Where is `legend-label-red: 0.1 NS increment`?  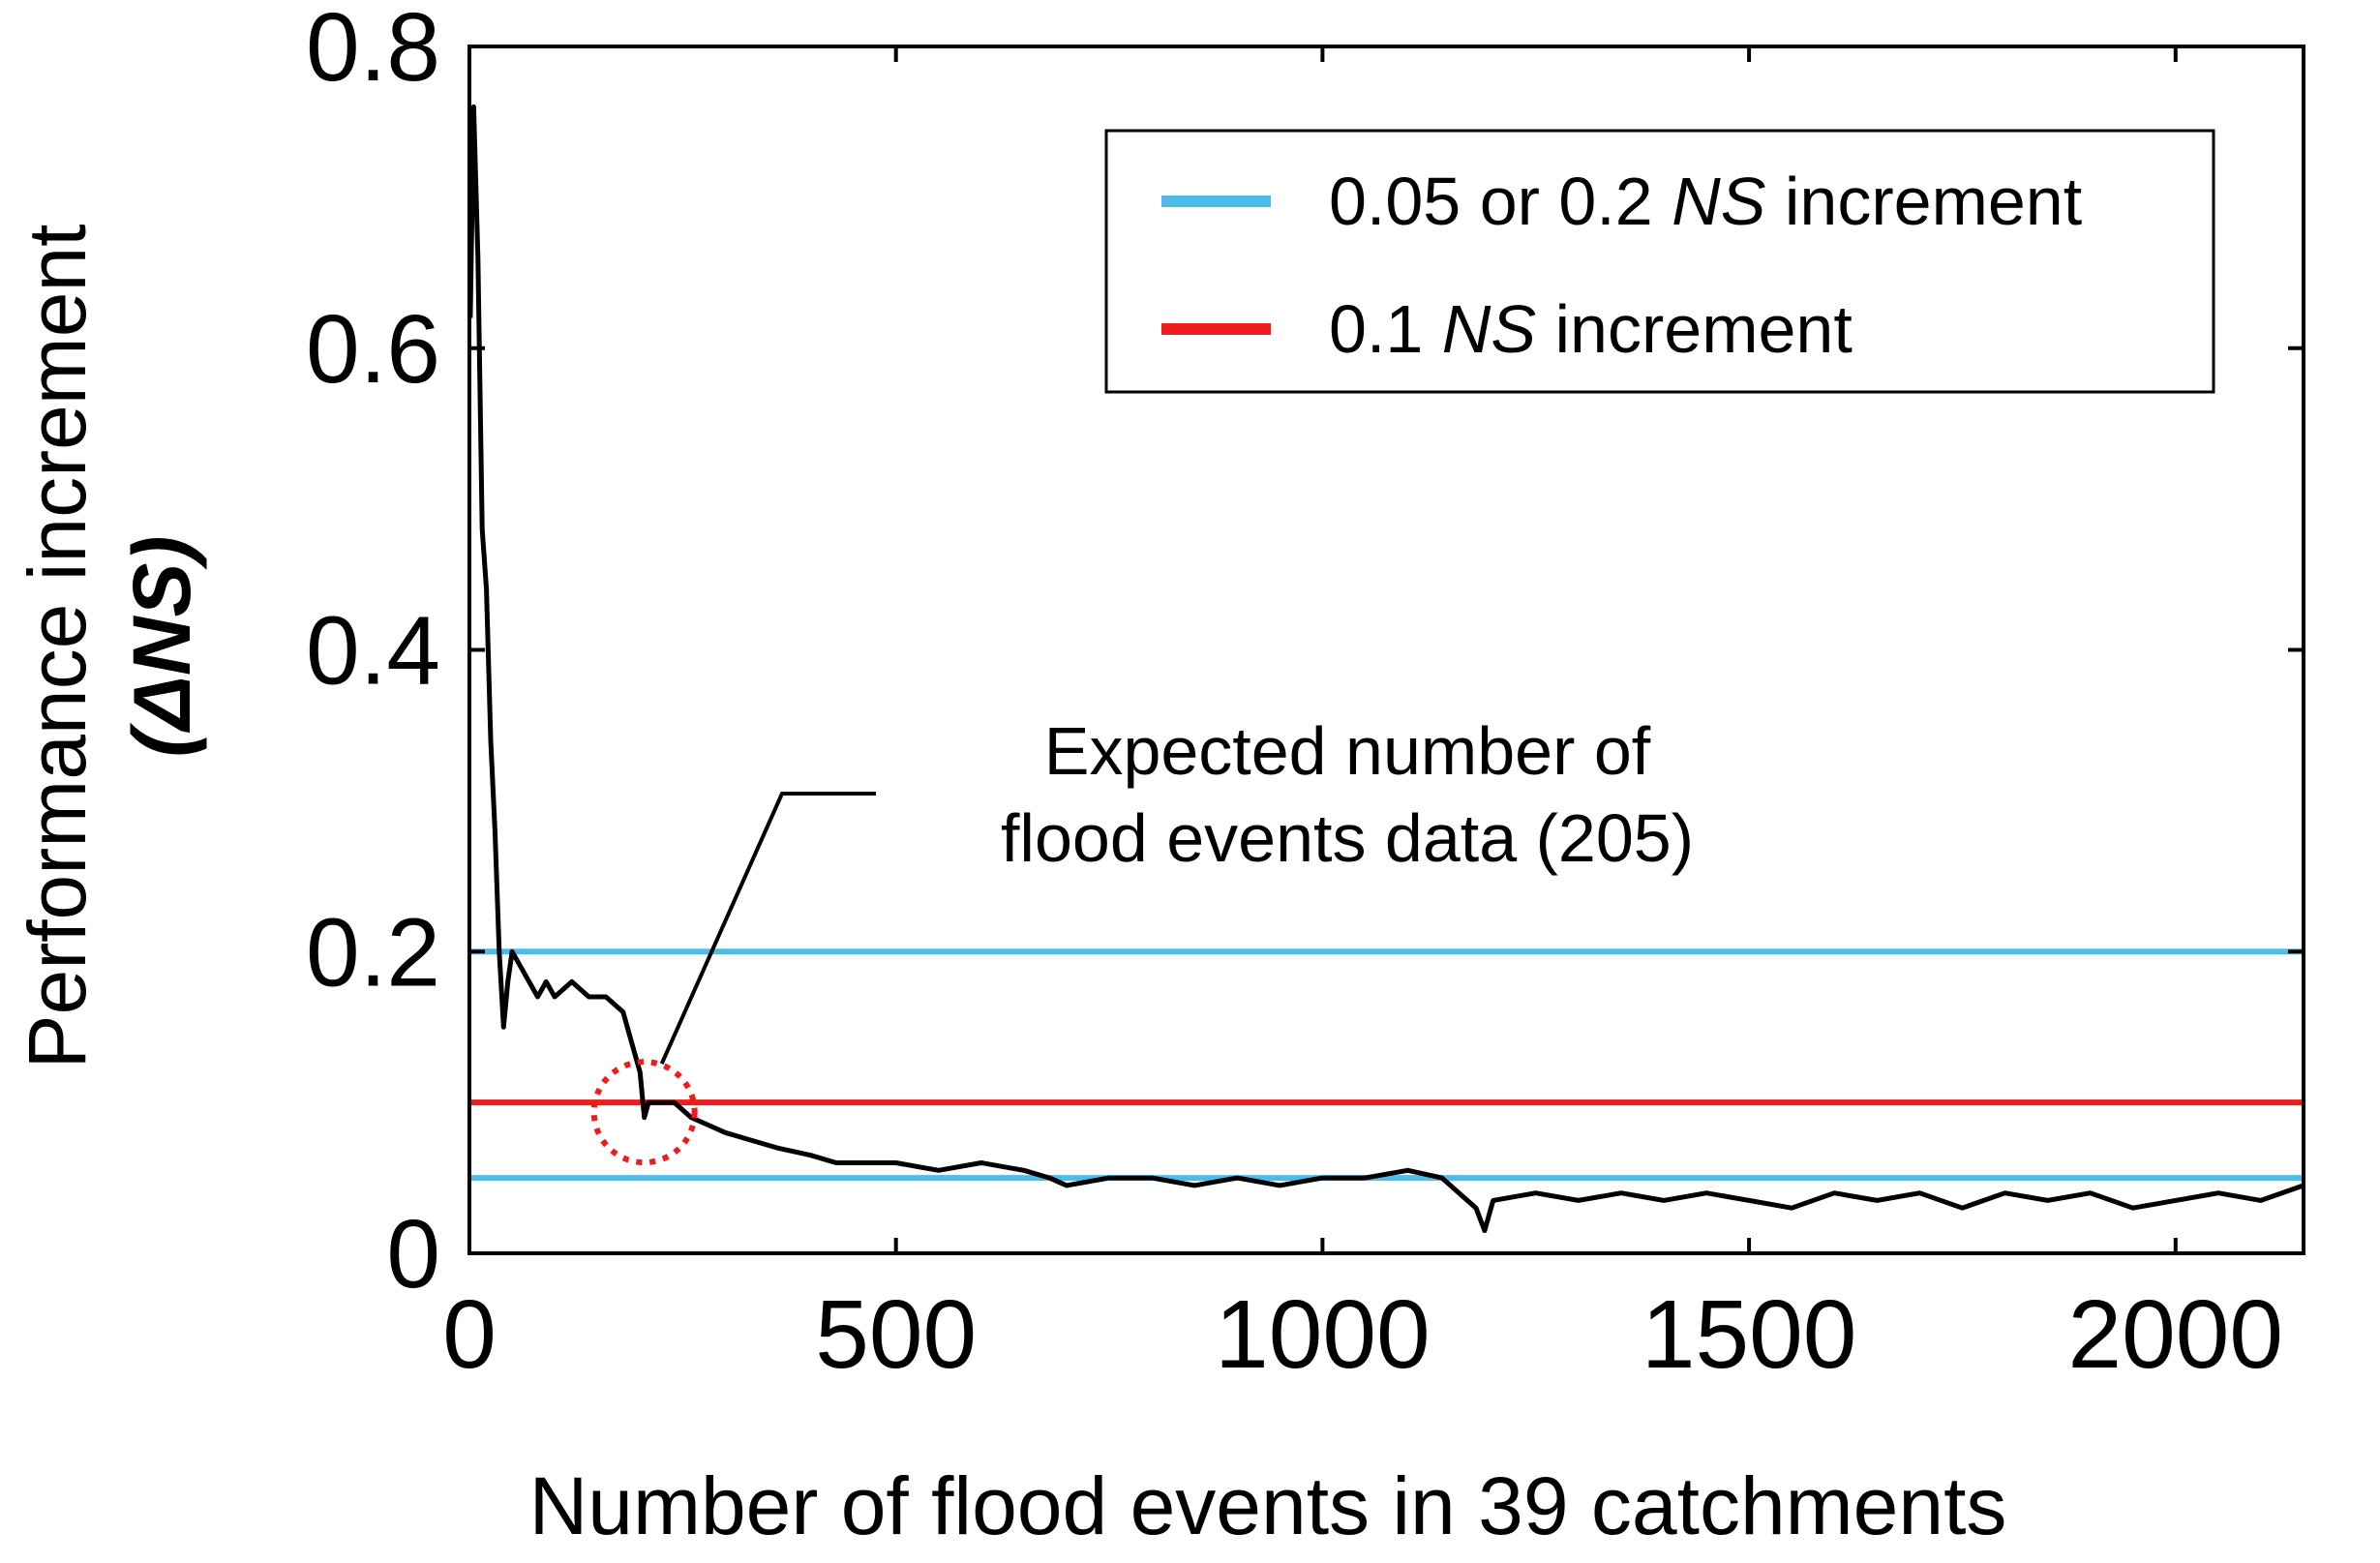 legend-label-red: 0.1 NS increment is located at coordinates (1591, 329).